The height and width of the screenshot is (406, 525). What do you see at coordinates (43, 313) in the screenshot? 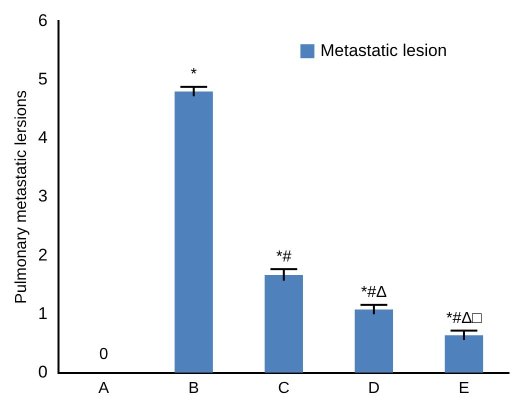
I see `y-tick-label: 1` at bounding box center [43, 313].